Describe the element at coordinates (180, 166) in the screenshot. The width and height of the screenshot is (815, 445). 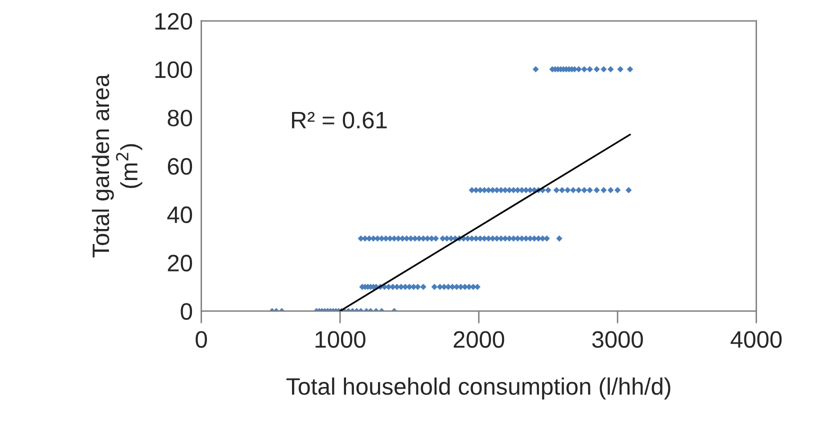
I see `y-tick-label: 60` at that location.